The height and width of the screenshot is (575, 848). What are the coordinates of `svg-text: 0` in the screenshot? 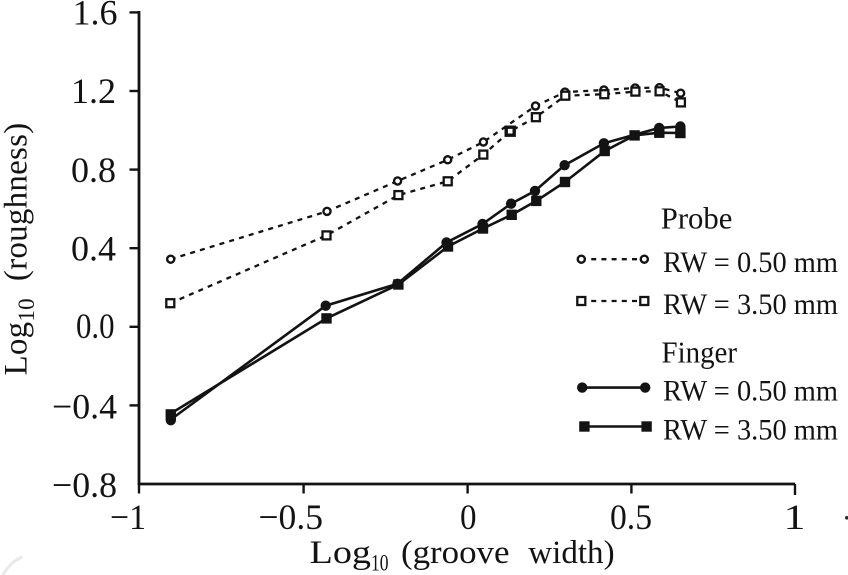 It's located at (468, 517).